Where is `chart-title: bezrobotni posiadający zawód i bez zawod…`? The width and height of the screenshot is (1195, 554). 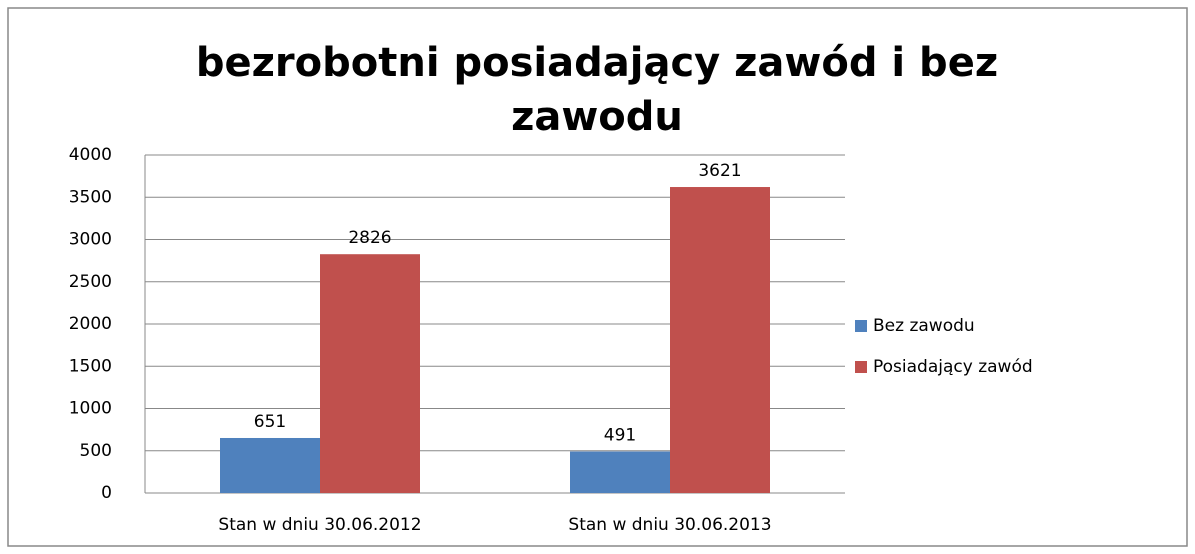 chart-title: bezrobotni posiadający zawód i bez zawod… is located at coordinates (597, 90).